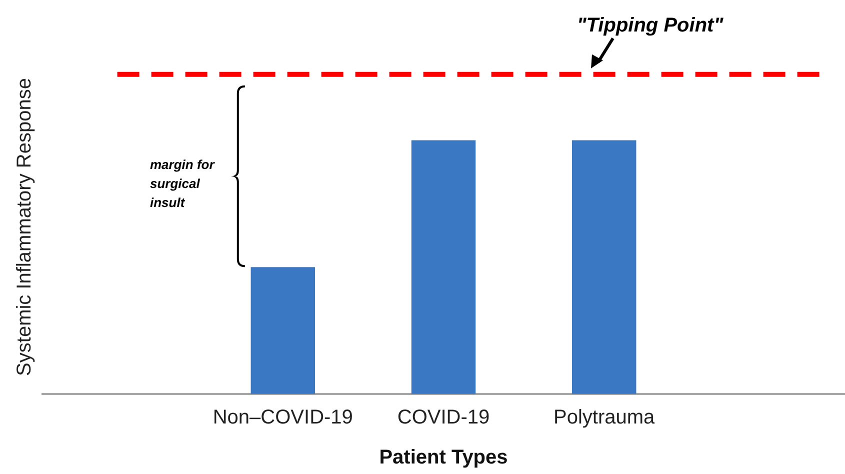  Describe the element at coordinates (25, 227) in the screenshot. I see `y-axis-title: Systemic Inflammatory Response` at that location.